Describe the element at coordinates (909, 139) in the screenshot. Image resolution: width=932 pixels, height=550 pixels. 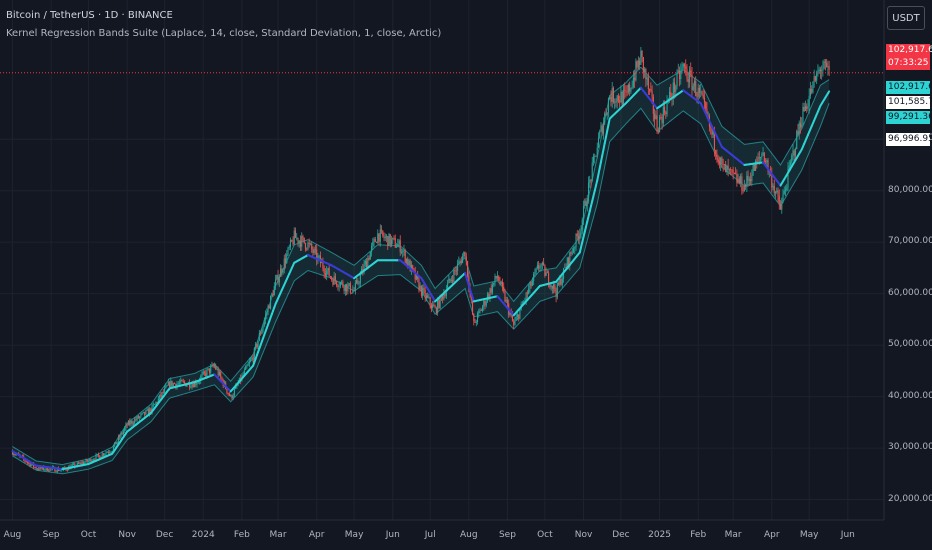
I see `lower-band-tag: 96,996.95` at that location.